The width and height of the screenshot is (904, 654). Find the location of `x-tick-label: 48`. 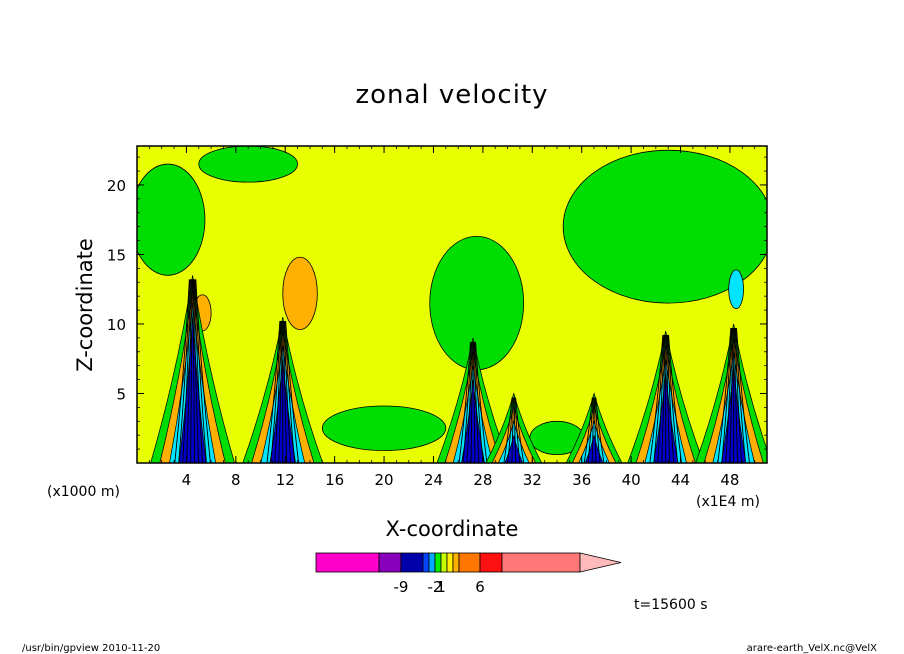

x-tick-label: 48 is located at coordinates (729, 480).